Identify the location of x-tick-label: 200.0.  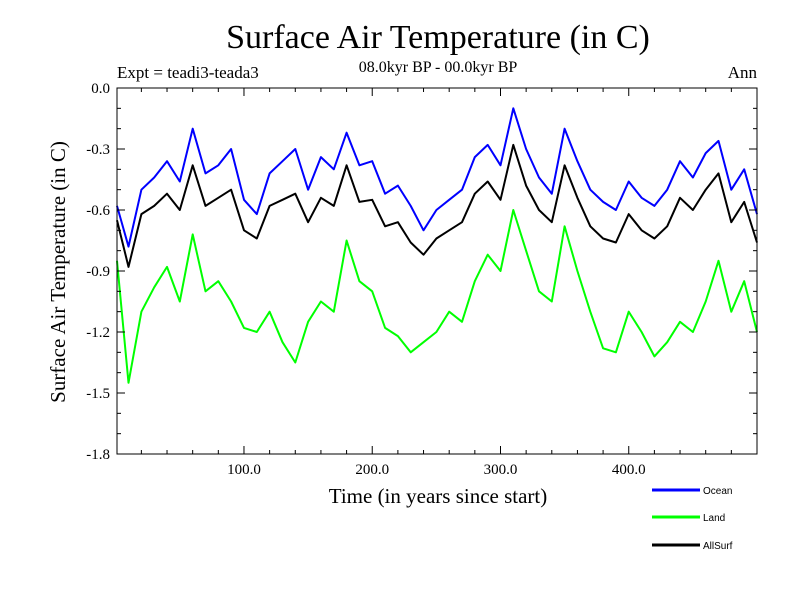
(372, 470).